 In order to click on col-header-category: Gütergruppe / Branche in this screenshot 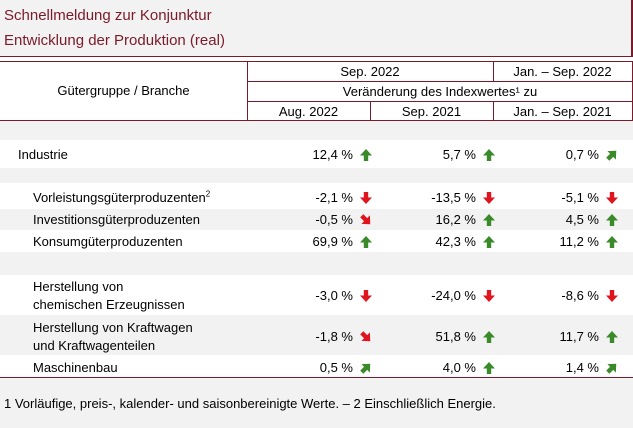, I will do `click(123, 90)`.